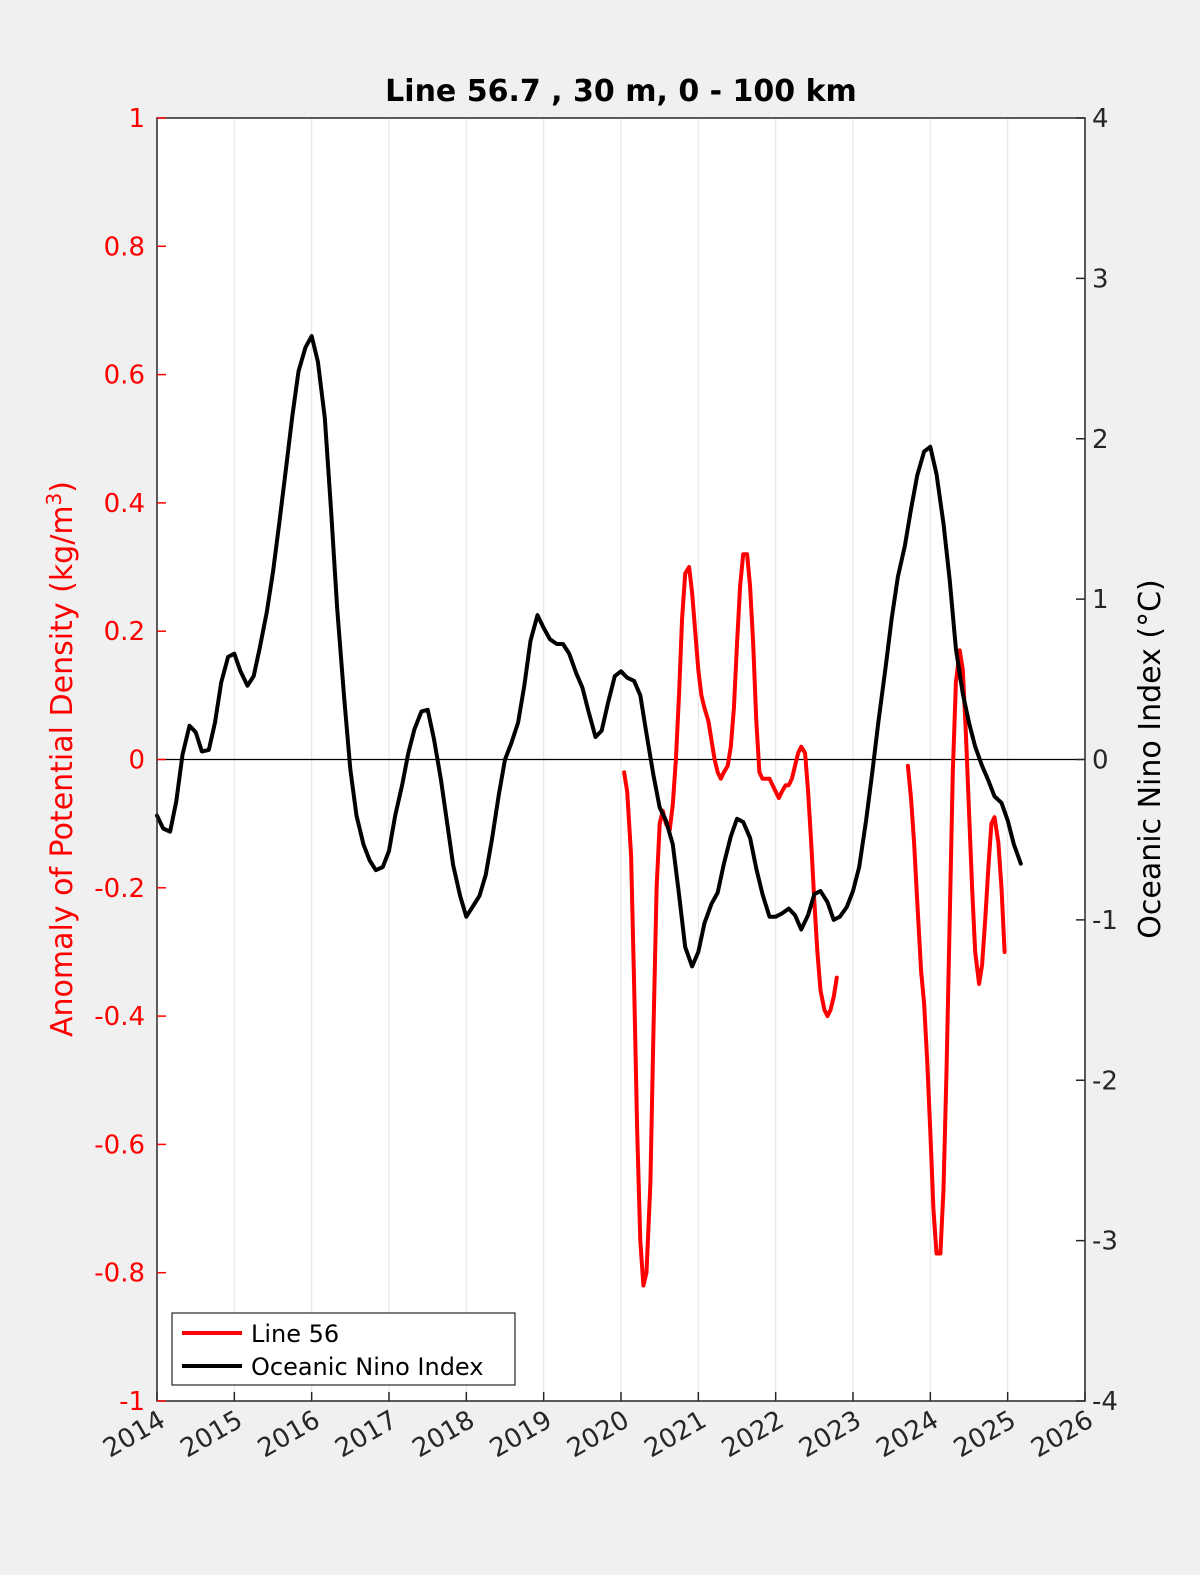 This screenshot has width=1200, height=1575. I want to click on y-right-tick-label: 2, so click(1100, 440).